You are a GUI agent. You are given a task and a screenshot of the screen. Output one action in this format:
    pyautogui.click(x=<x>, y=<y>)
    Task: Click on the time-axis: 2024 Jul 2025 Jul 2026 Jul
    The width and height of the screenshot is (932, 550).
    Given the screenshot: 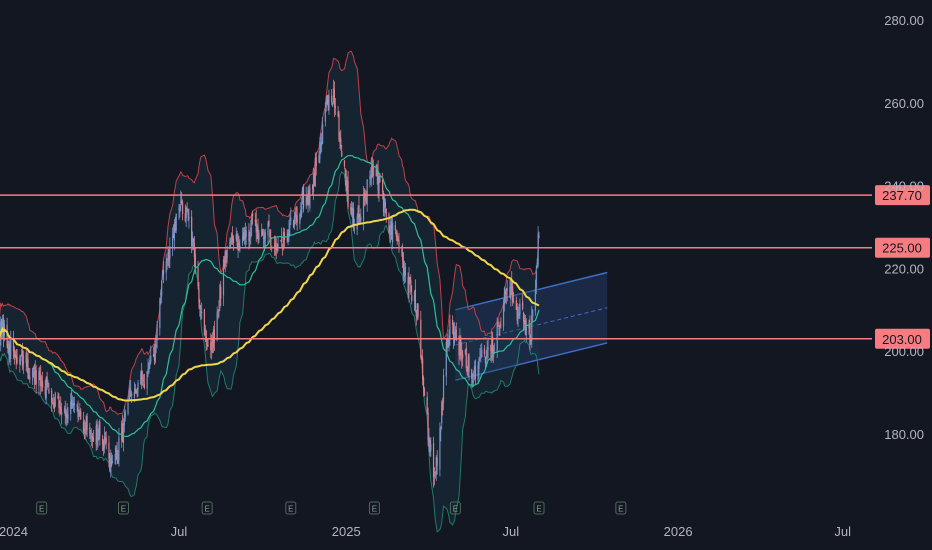 What is the action you would take?
    pyautogui.click(x=425, y=531)
    